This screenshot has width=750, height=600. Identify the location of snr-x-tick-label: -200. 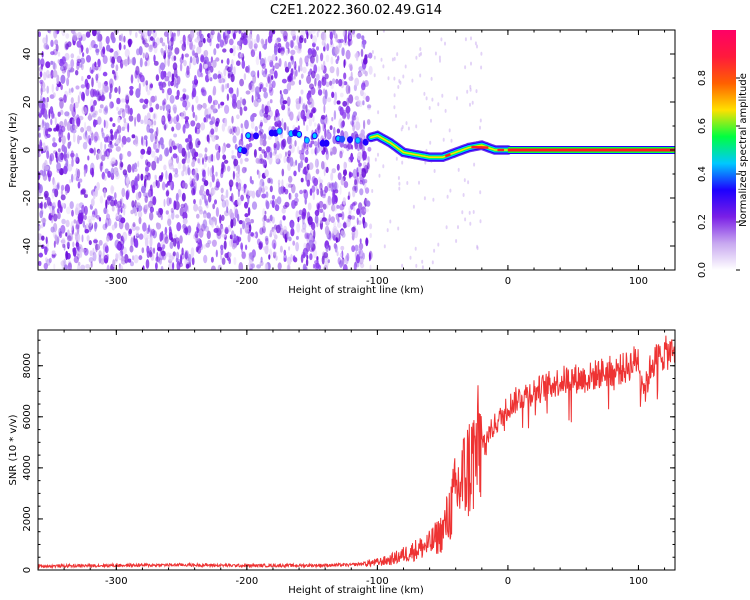
(247, 581).